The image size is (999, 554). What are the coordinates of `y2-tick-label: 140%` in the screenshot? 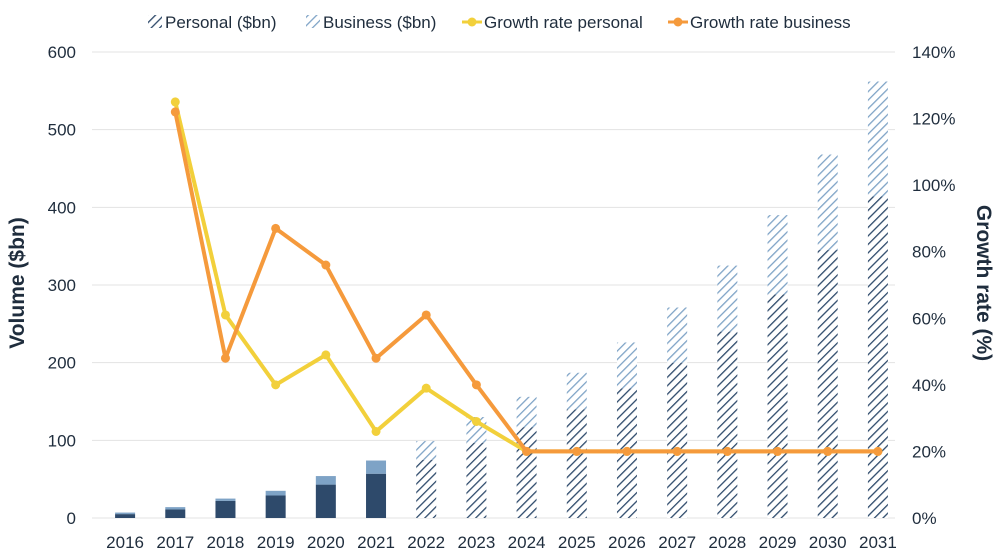 It's located at (933, 52).